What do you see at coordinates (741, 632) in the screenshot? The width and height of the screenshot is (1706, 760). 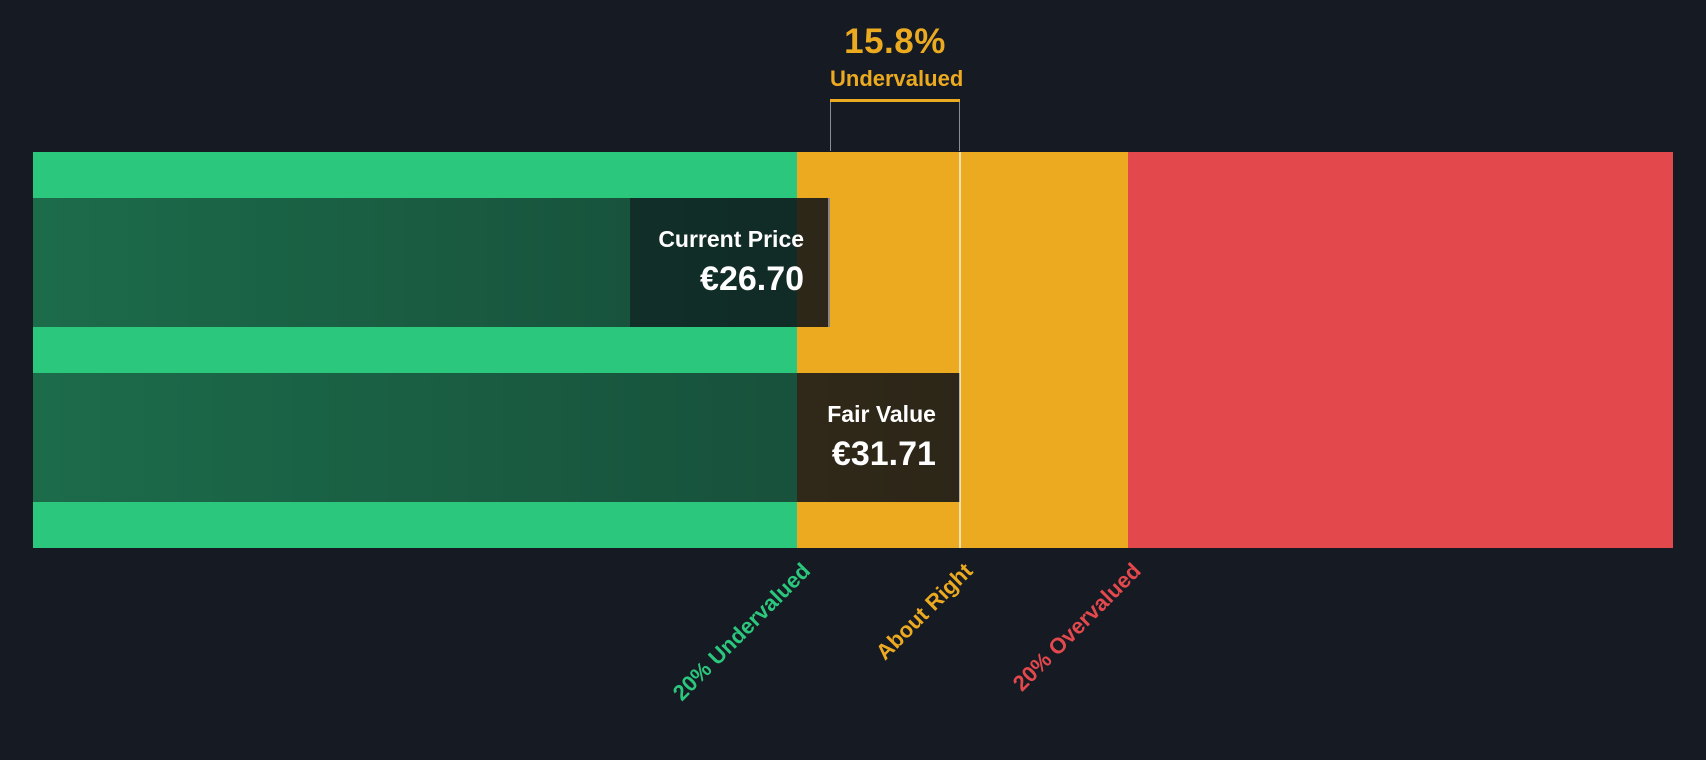 I see `tick-label-20-undervalued: 20% Undervalued` at bounding box center [741, 632].